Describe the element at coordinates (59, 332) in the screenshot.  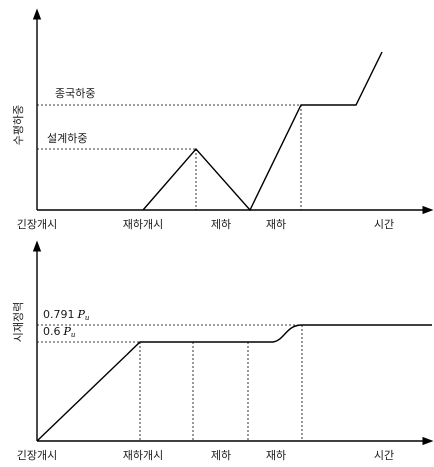
I see `bottom-low-level-label: 0.6 Pu` at that location.